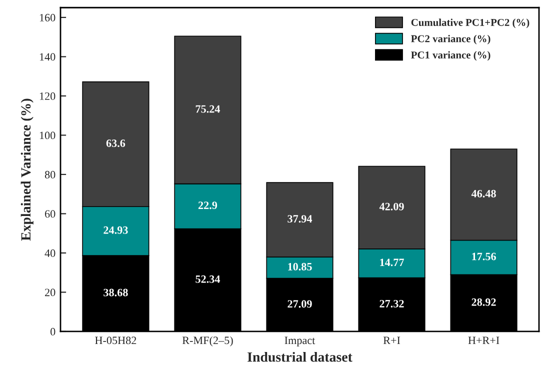 This screenshot has width=550, height=381. Describe the element at coordinates (300, 357) in the screenshot. I see `x-axis-title: Industrial dataset` at that location.